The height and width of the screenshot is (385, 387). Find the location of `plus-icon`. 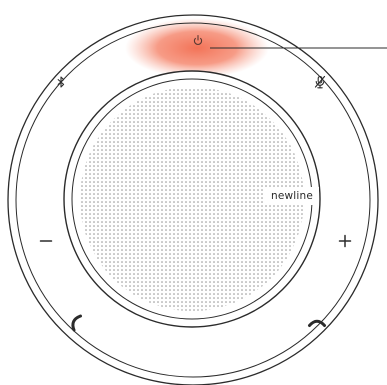

plus-icon is located at coordinates (345, 241).